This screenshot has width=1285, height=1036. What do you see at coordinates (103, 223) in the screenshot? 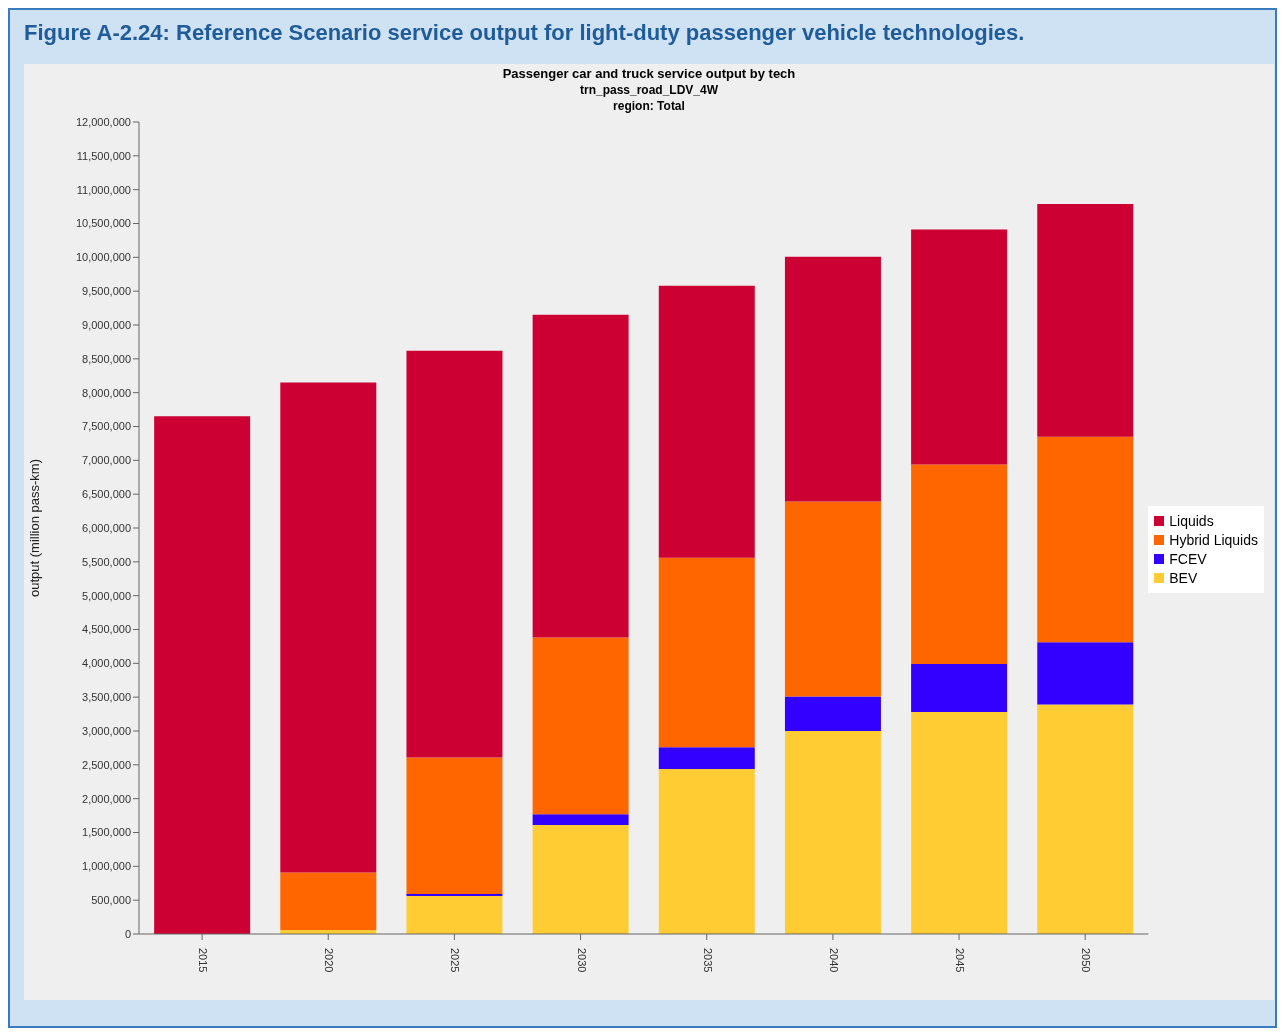
I see `y-tick-label: 10,500,000` at bounding box center [103, 223].